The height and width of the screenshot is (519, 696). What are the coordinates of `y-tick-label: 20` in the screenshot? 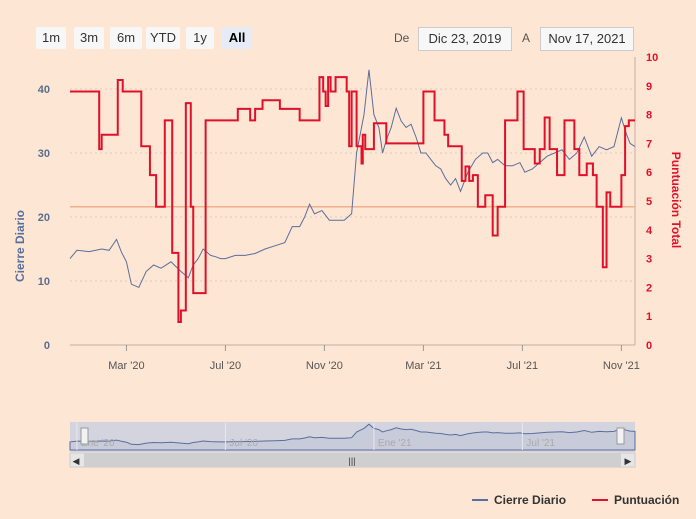 It's located at (44, 218).